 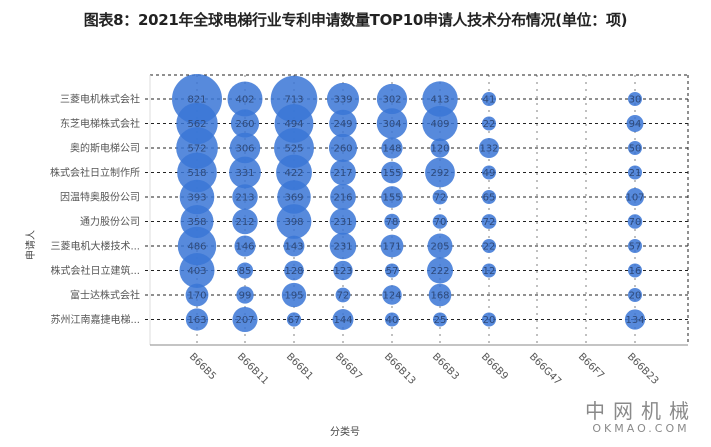 I want to click on x-tick-label: B66F7, so click(x=591, y=366).